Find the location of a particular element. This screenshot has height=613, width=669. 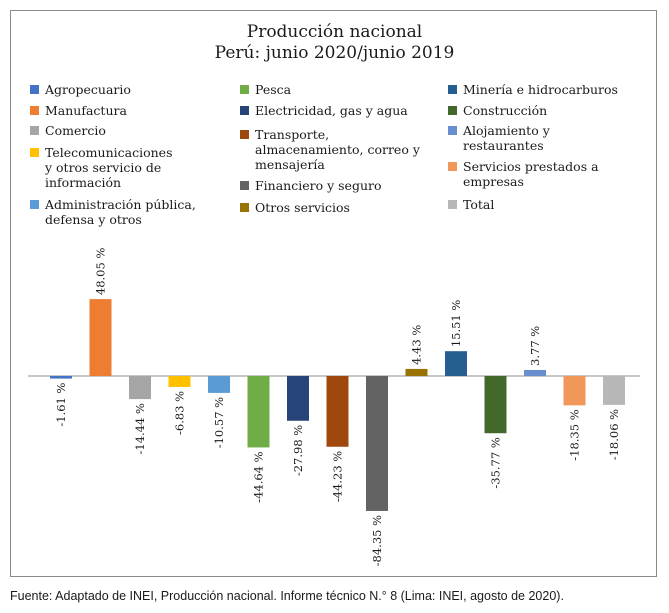

legend-label: Pesca is located at coordinates (273, 89).